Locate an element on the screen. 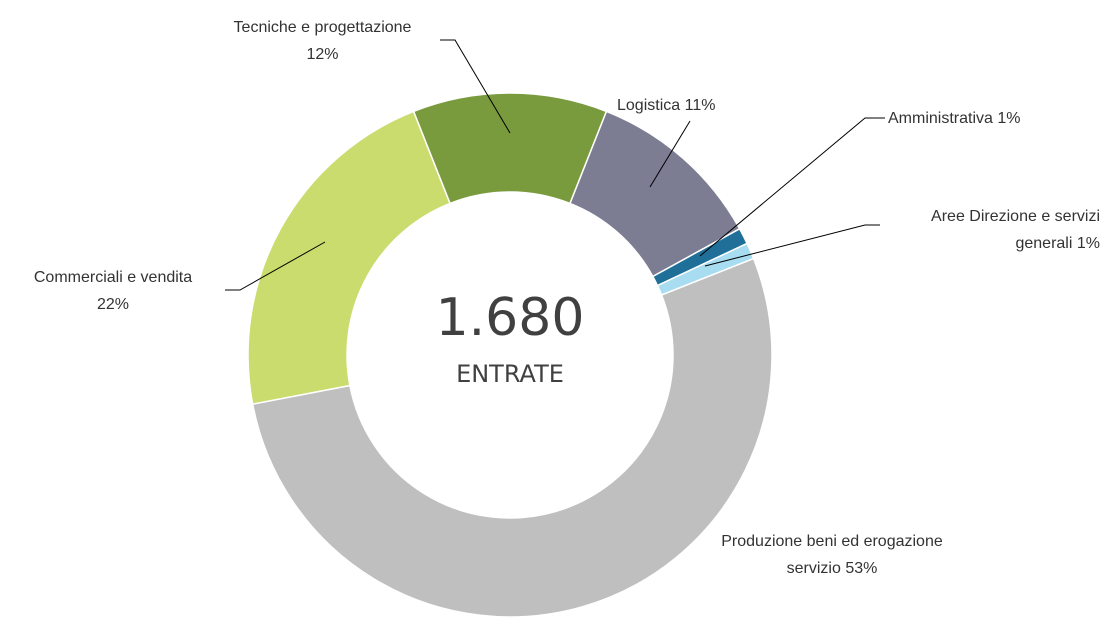 Image resolution: width=1107 pixels, height=617 pixels. data-label: Logistica 11% is located at coordinates (697, 105).